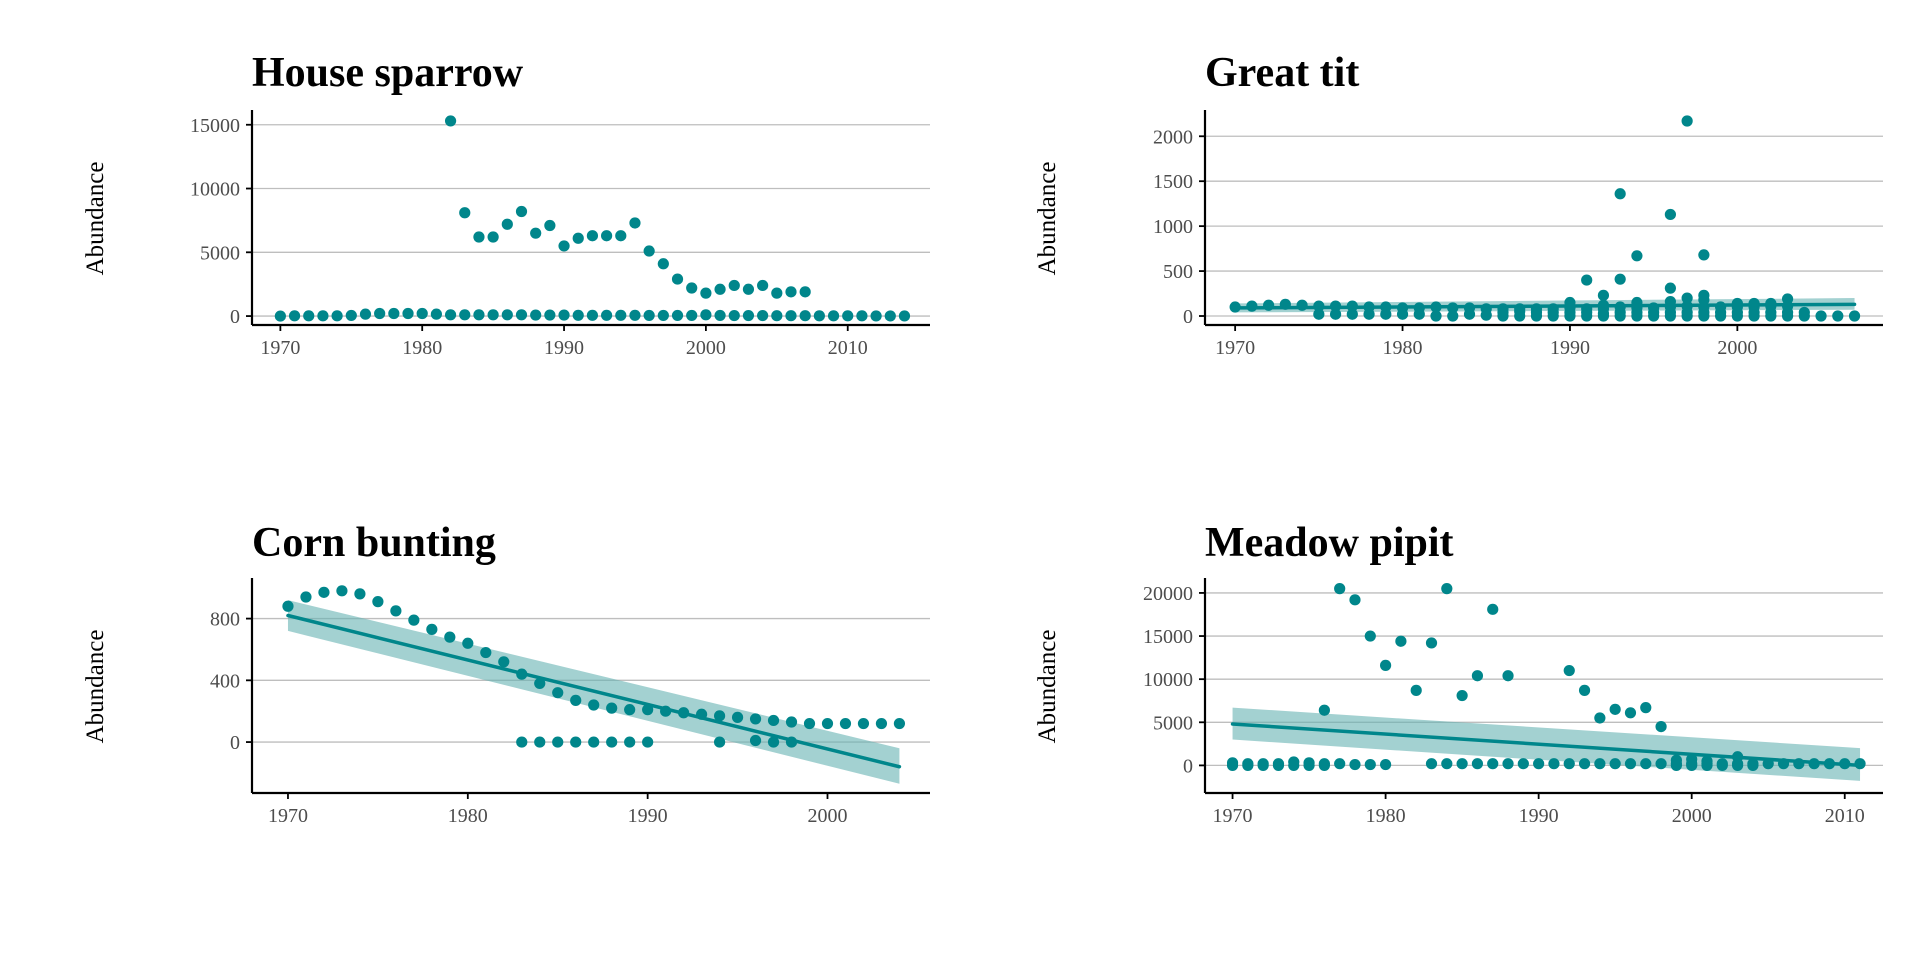 This screenshot has width=1920, height=960. Describe the element at coordinates (1845, 816) in the screenshot. I see `x-tick-label: 2010` at that location.